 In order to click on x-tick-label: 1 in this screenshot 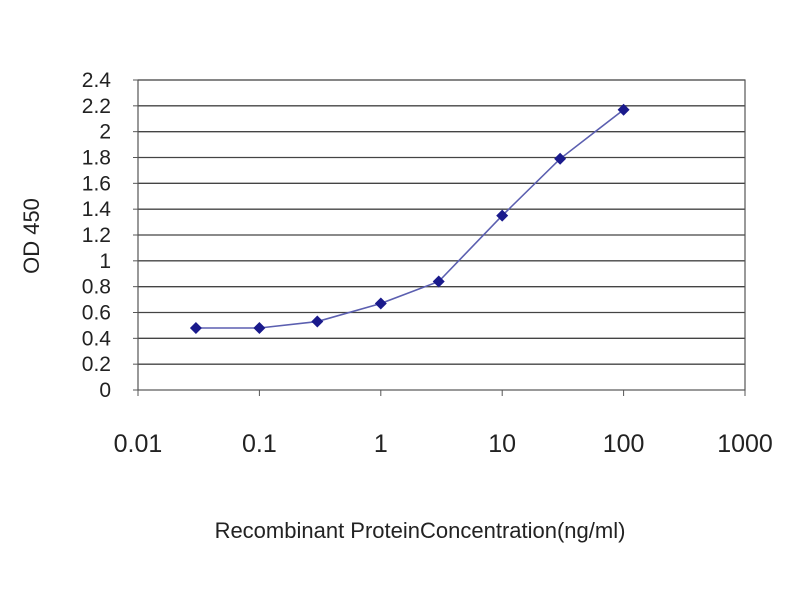, I will do `click(381, 444)`.